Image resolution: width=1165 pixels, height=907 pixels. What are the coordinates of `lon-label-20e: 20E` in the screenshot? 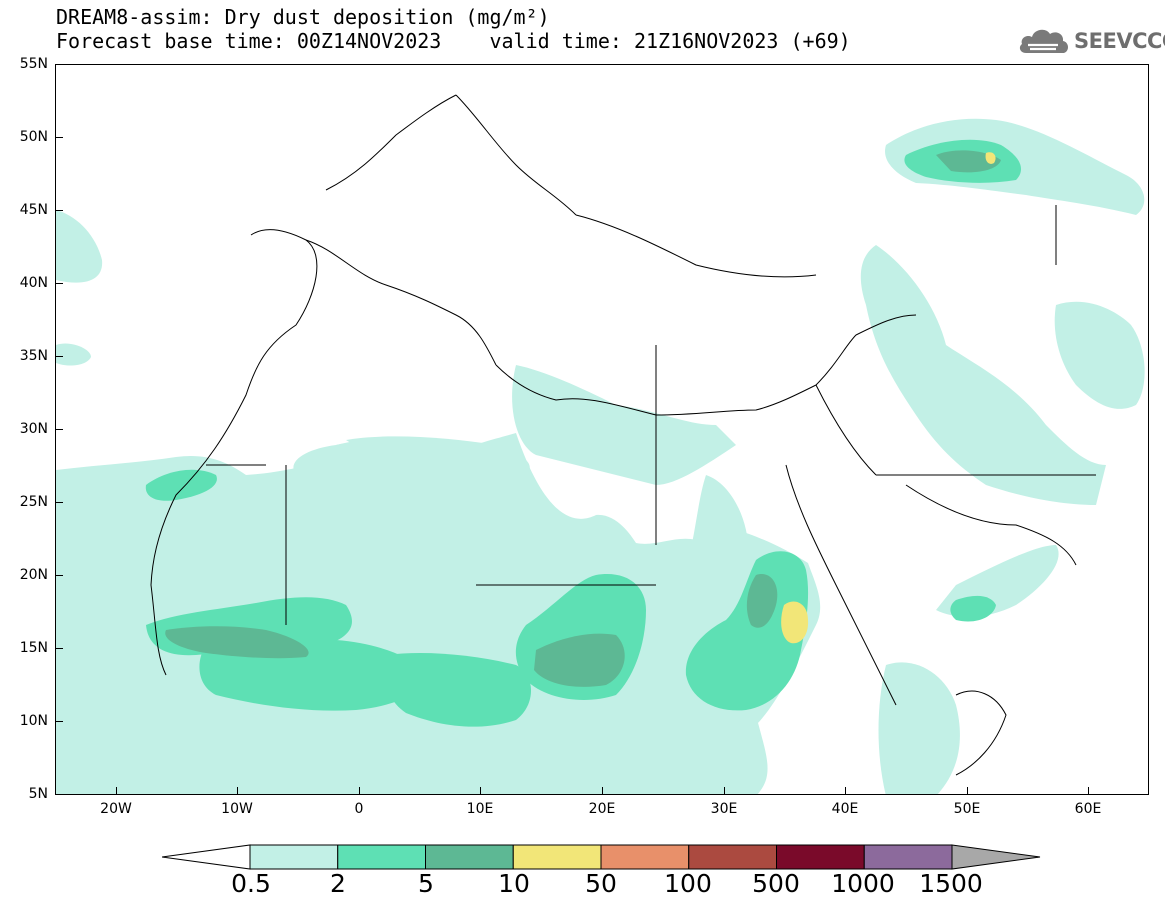 It's located at (602, 809).